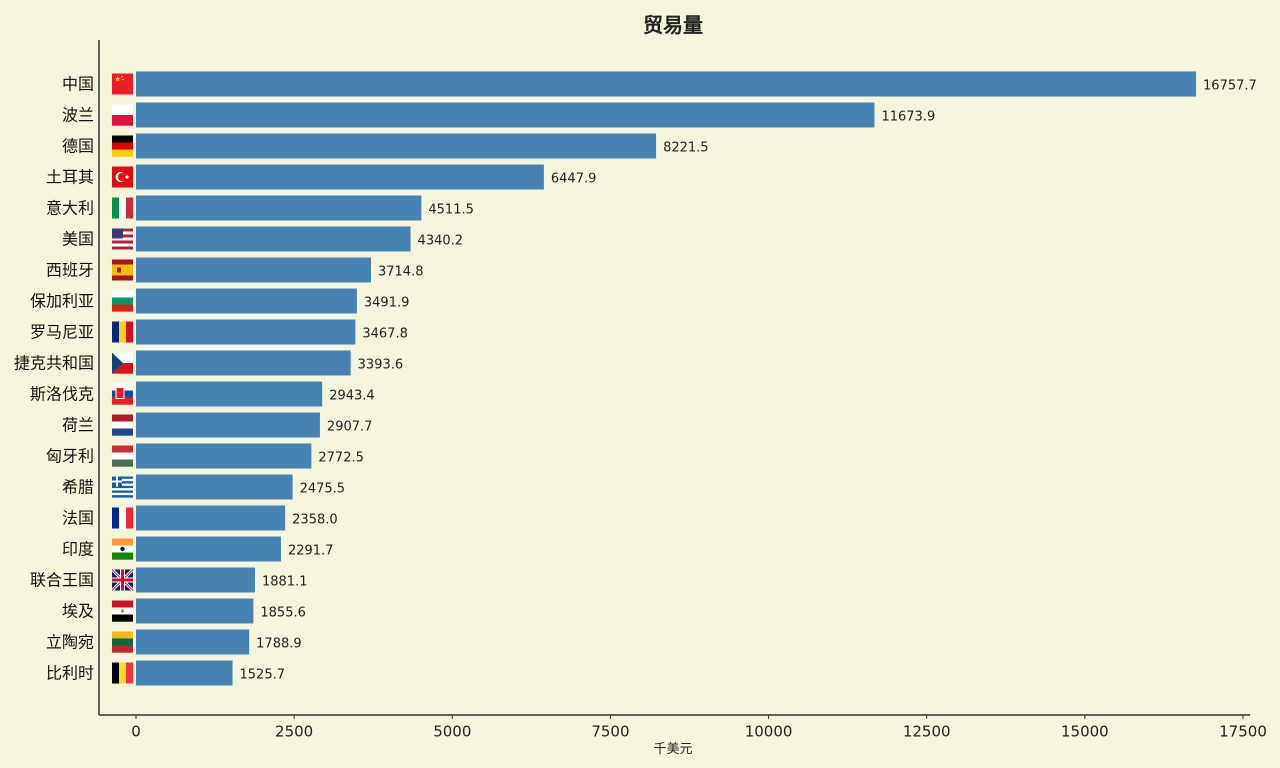 The width and height of the screenshot is (1280, 768). What do you see at coordinates (283, 613) in the screenshot?
I see `bar-value-label: 1855.6` at bounding box center [283, 613].